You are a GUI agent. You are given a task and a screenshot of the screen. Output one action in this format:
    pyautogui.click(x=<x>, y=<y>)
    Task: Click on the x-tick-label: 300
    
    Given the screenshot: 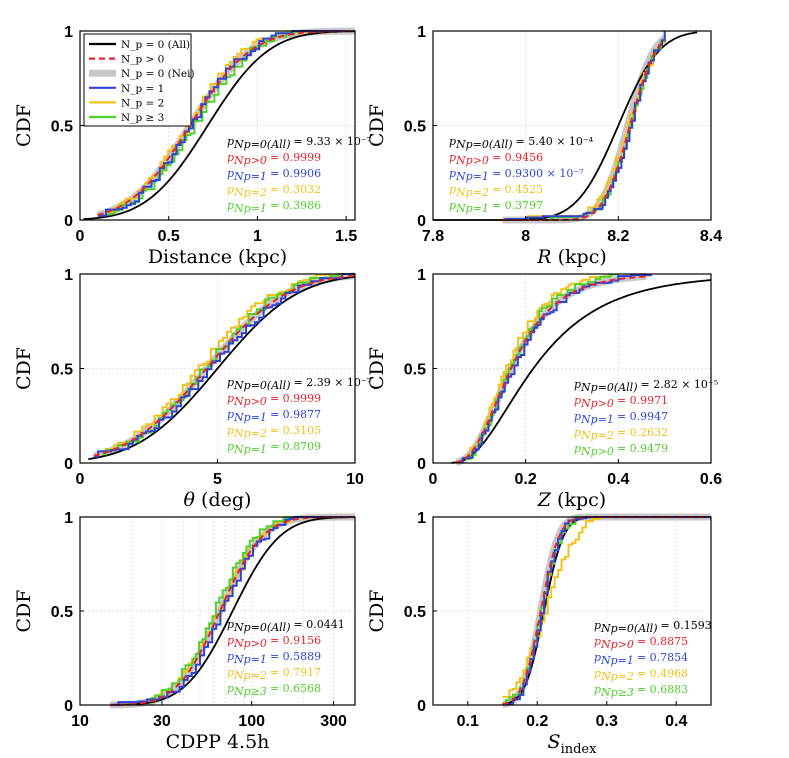 What is the action you would take?
    pyautogui.click(x=333, y=721)
    